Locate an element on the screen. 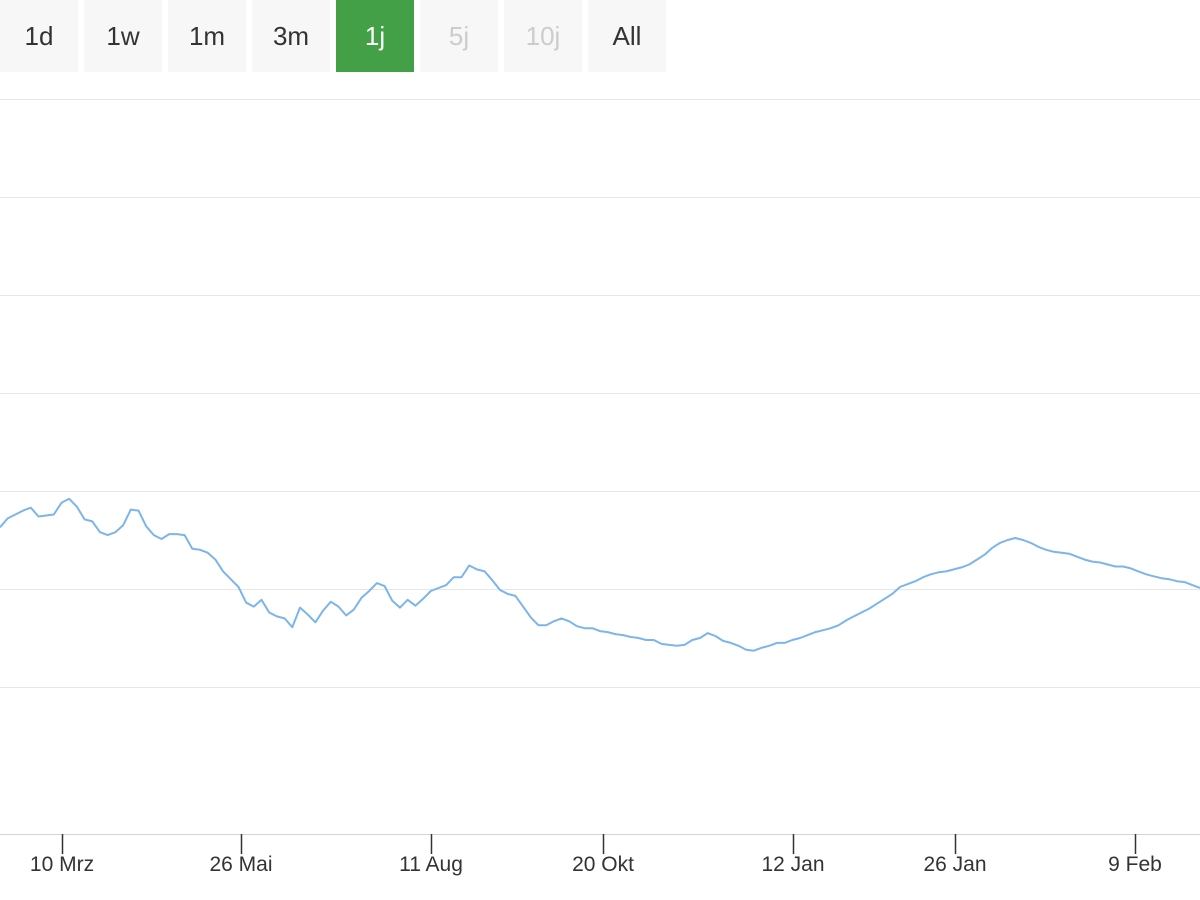 Image resolution: width=1200 pixels, height=900 pixels. range-button-label: 1m is located at coordinates (207, 35).